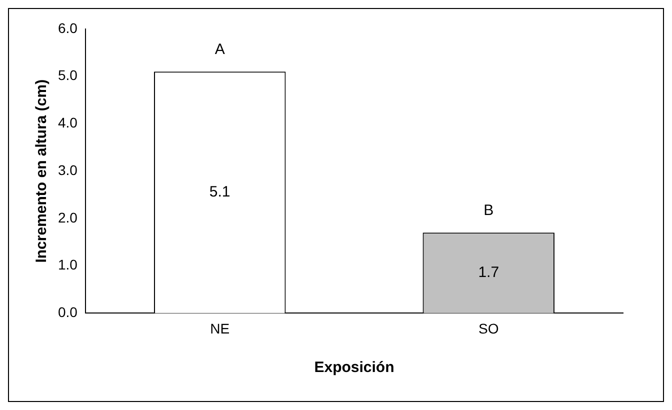 This screenshot has height=410, width=672. I want to click on y-tick-label: 3.0, so click(68, 170).